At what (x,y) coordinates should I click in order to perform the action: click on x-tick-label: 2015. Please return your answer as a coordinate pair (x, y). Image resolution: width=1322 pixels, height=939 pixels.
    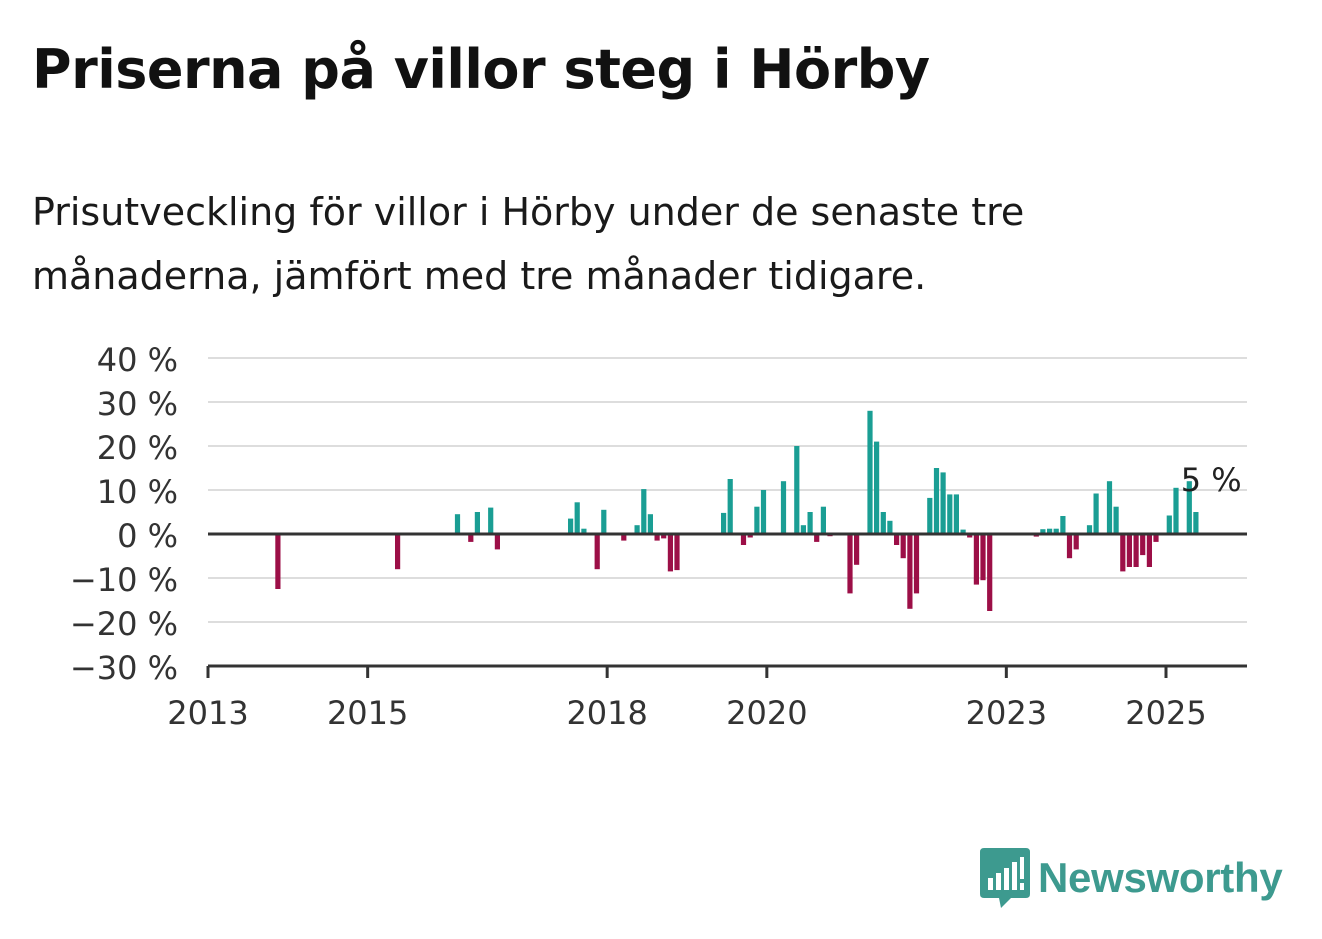
    Looking at the image, I should click on (367, 713).